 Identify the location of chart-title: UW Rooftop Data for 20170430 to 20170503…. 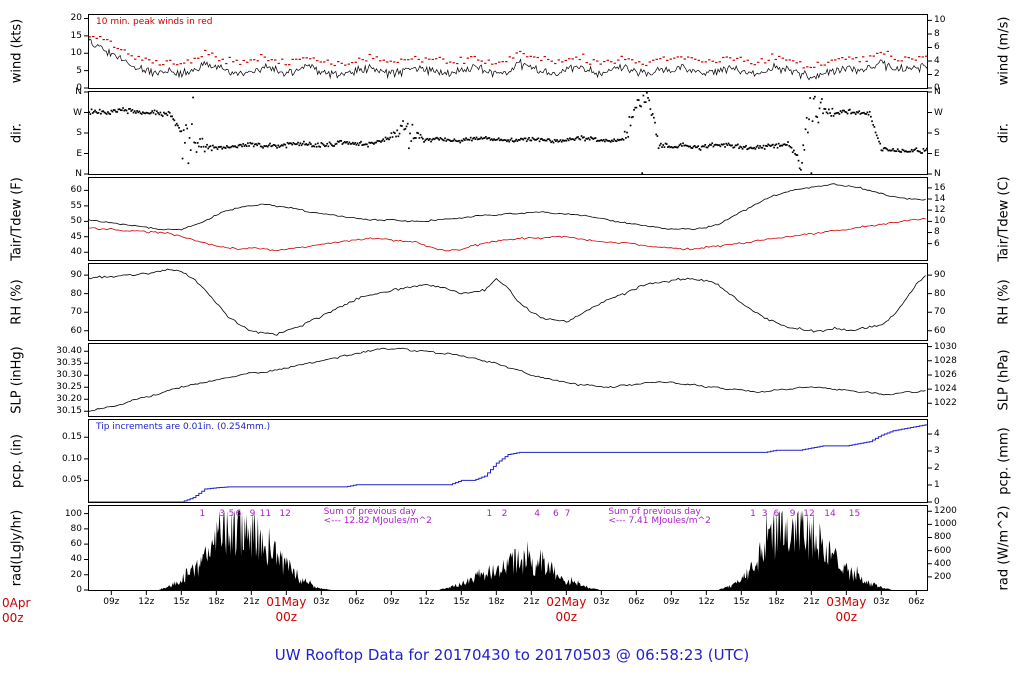
(512, 655).